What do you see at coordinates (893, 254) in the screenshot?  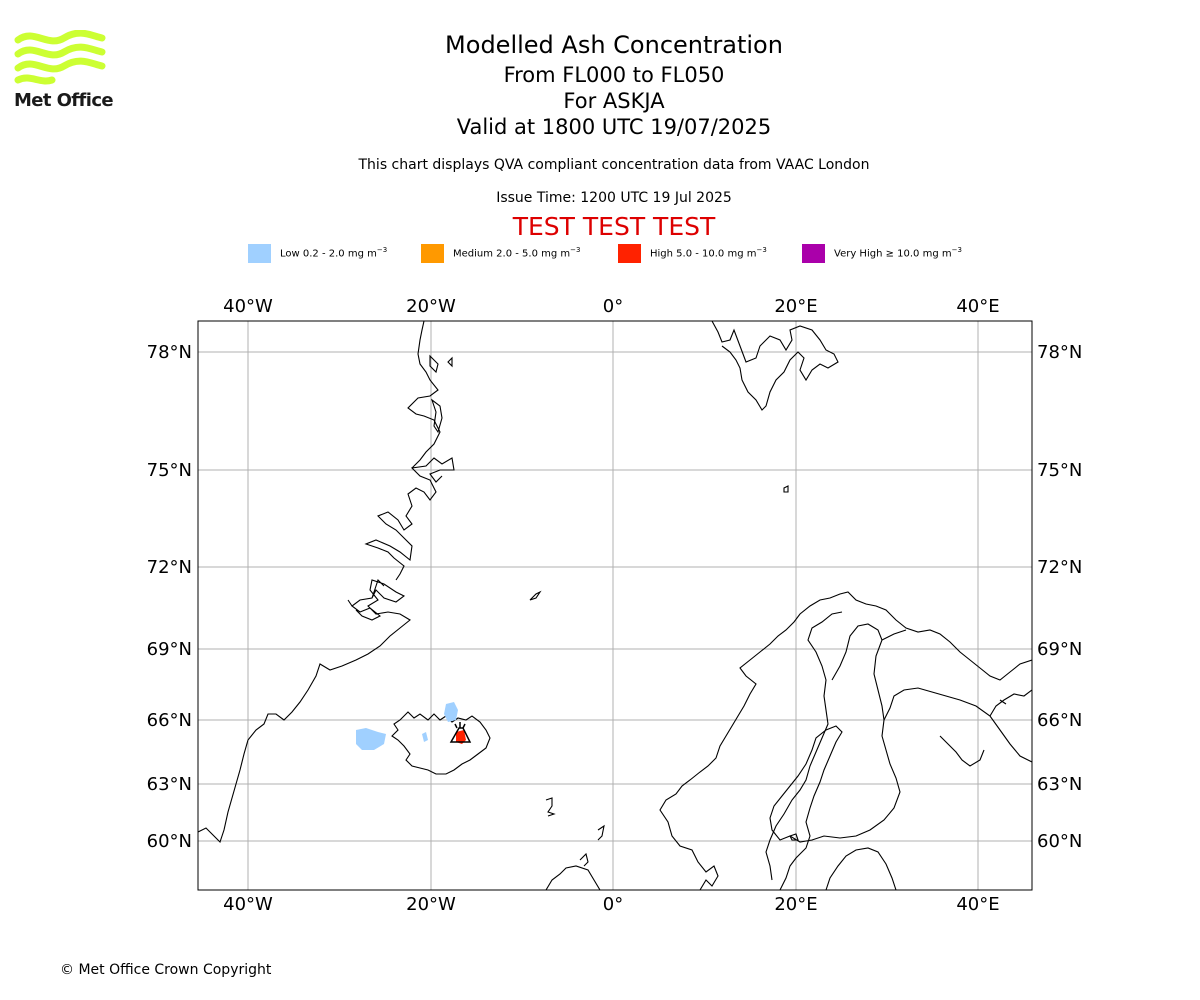 I see `legend-label-very-high: Very High ≥ 10.0 mg m` at bounding box center [893, 254].